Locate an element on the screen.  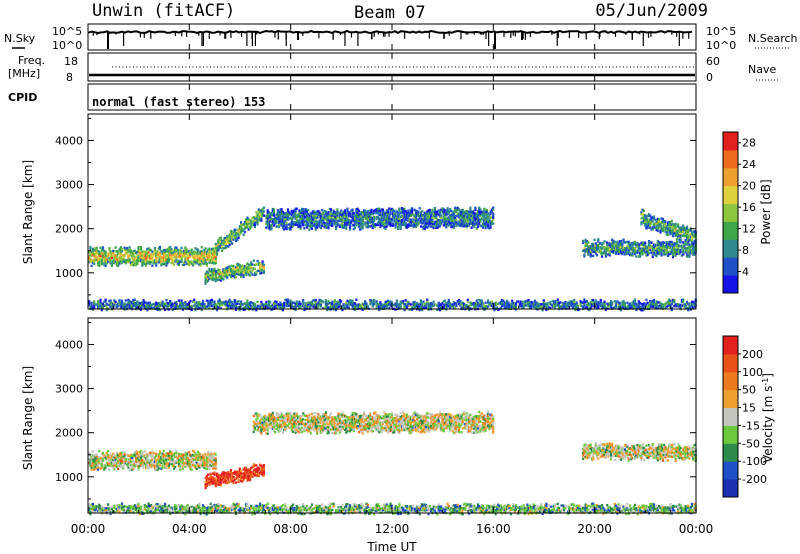
power-colorbar-label: Power [dB] is located at coordinates (766, 211).